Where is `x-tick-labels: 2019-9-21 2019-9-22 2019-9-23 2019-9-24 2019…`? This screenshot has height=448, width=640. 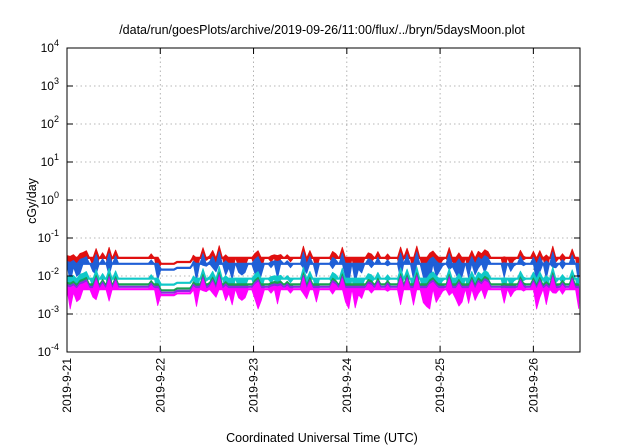
x-tick-labels: 2019-9-21 2019-9-22 2019-9-23 2019-9-24 2019… is located at coordinates (300, 385).